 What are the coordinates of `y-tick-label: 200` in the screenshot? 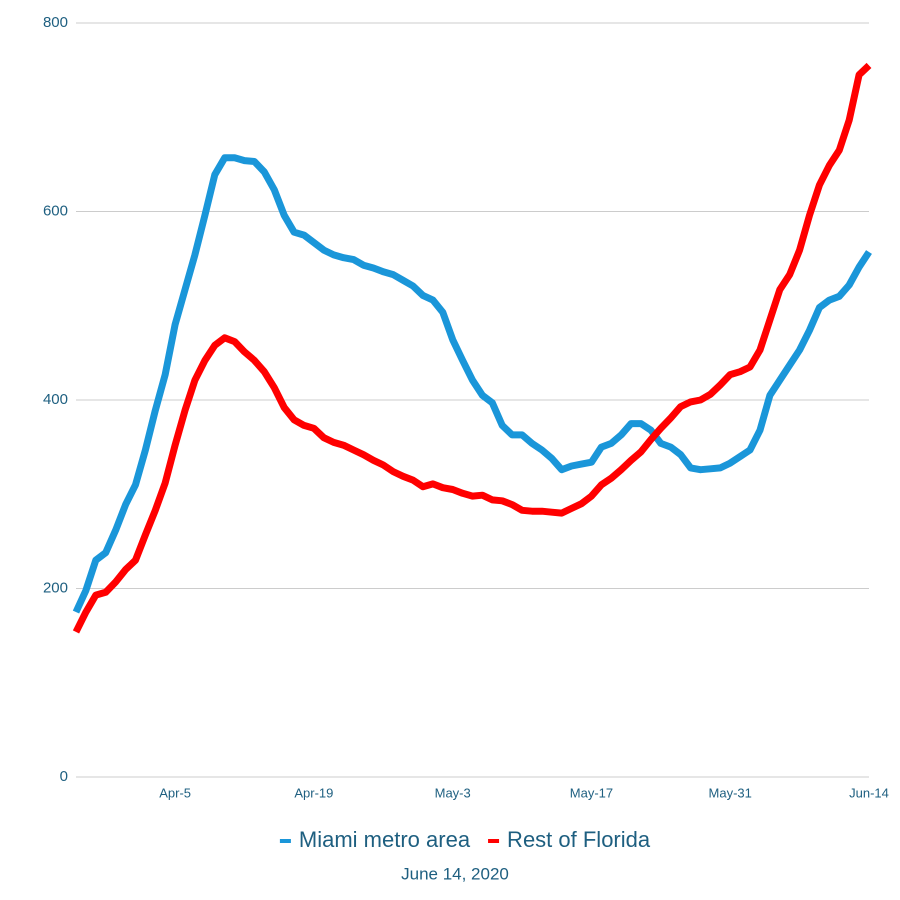 It's located at (55, 587).